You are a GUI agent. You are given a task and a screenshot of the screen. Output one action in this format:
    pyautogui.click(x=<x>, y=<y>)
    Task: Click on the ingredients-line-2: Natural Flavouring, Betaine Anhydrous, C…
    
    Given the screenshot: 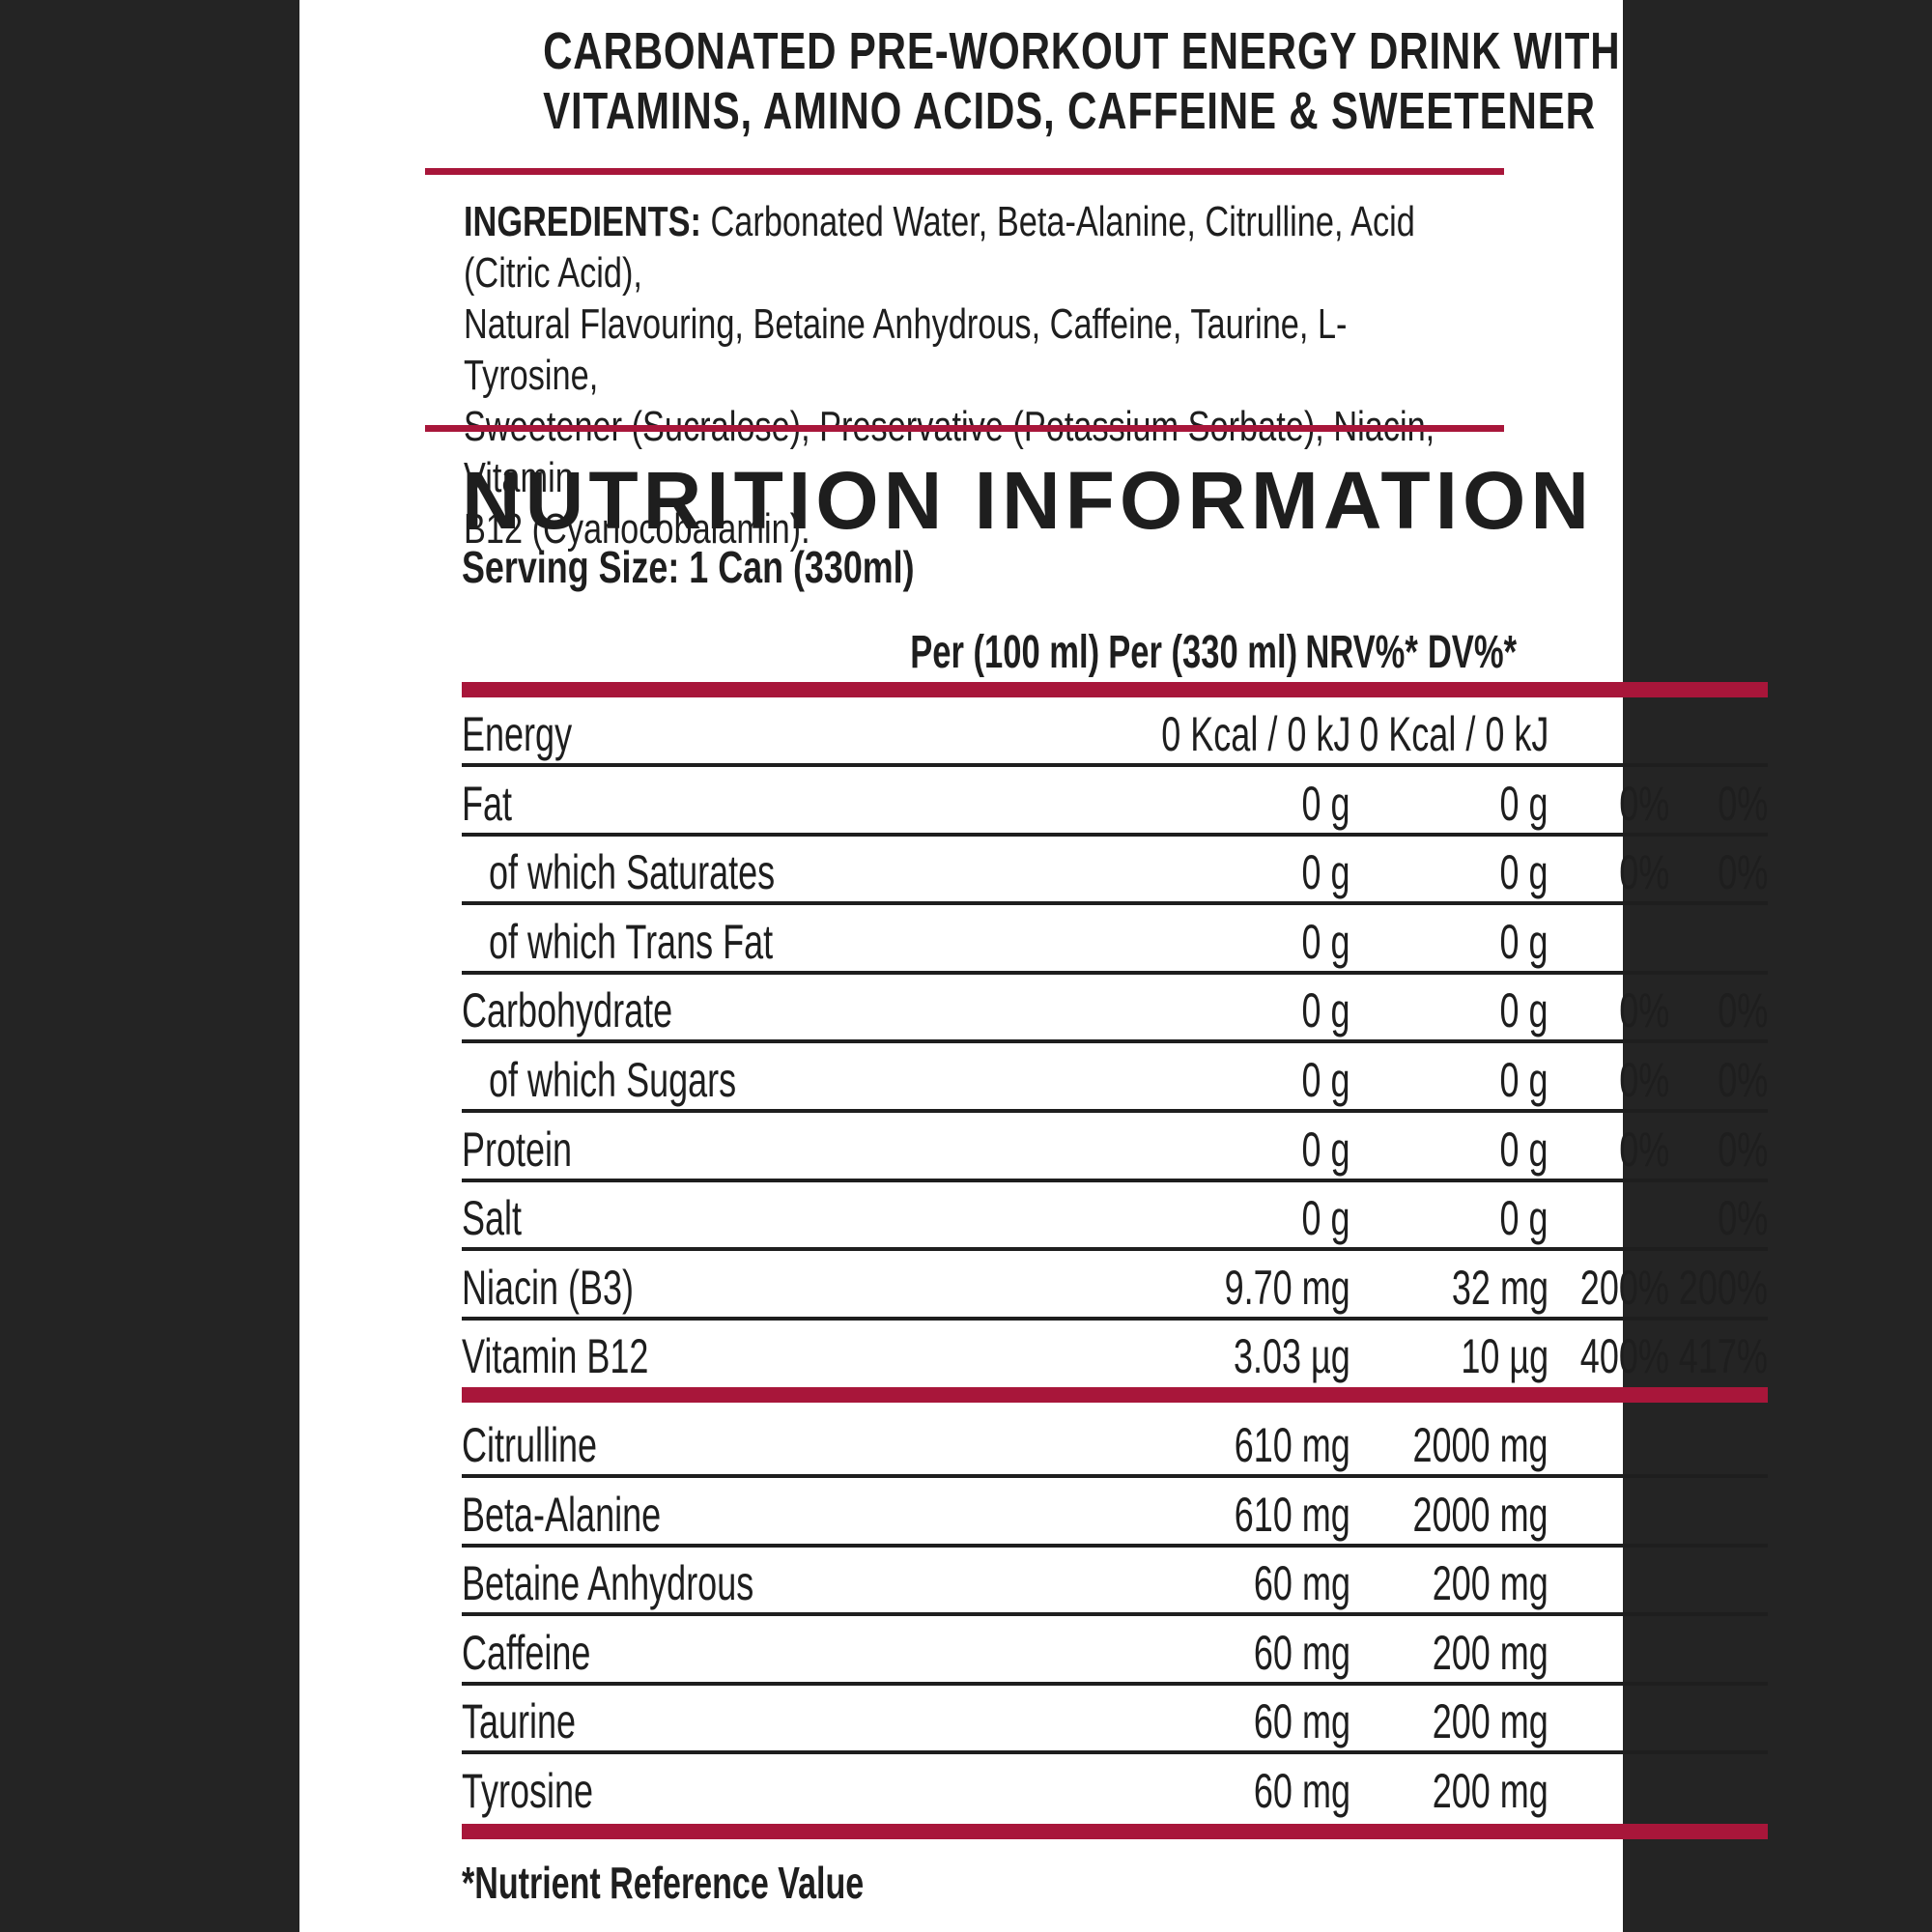 What is the action you would take?
    pyautogui.click(x=906, y=349)
    